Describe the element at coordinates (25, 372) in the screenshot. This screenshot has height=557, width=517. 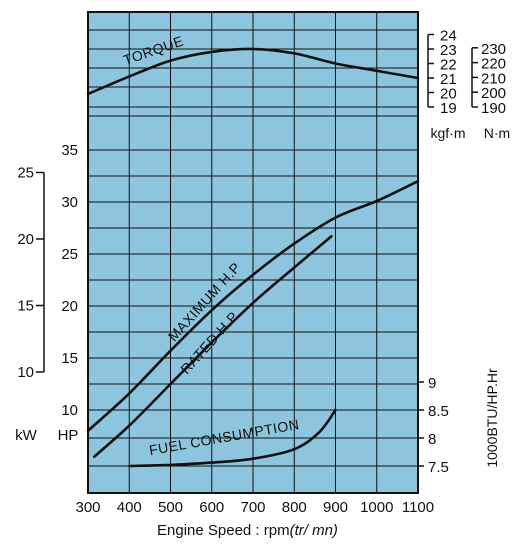
I see `kw-tick-label: 10` at that location.